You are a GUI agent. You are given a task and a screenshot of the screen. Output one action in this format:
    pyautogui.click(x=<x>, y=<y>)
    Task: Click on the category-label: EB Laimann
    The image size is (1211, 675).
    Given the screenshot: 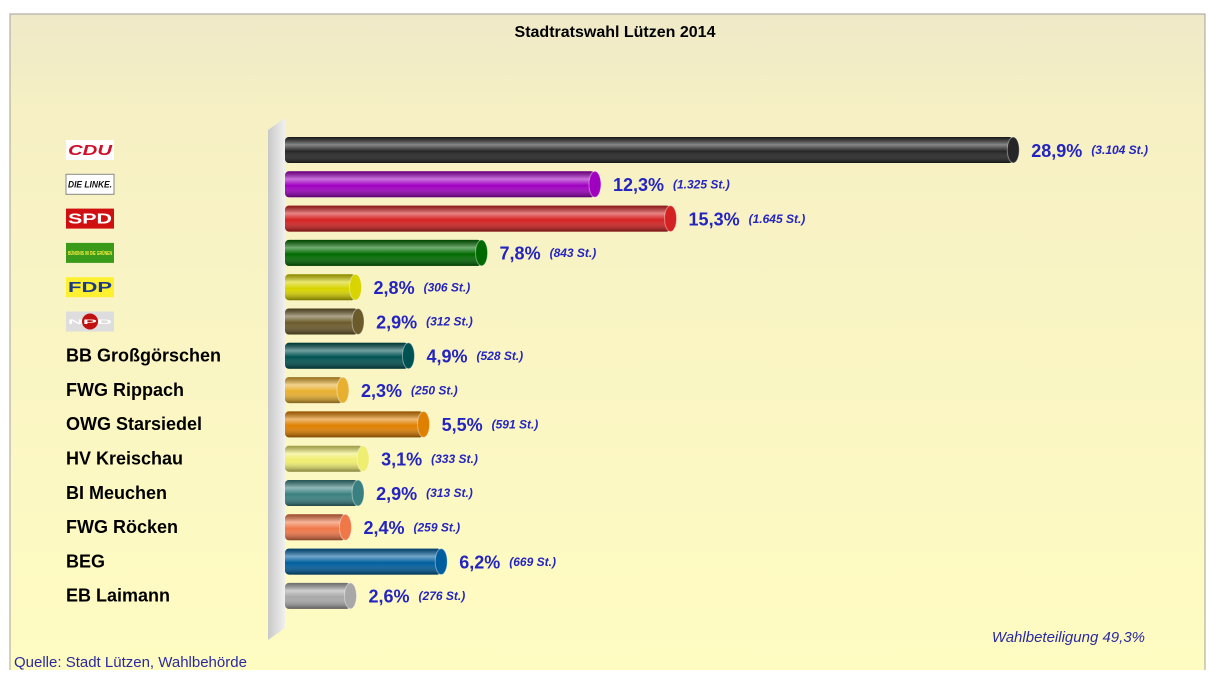 What is the action you would take?
    pyautogui.click(x=118, y=596)
    